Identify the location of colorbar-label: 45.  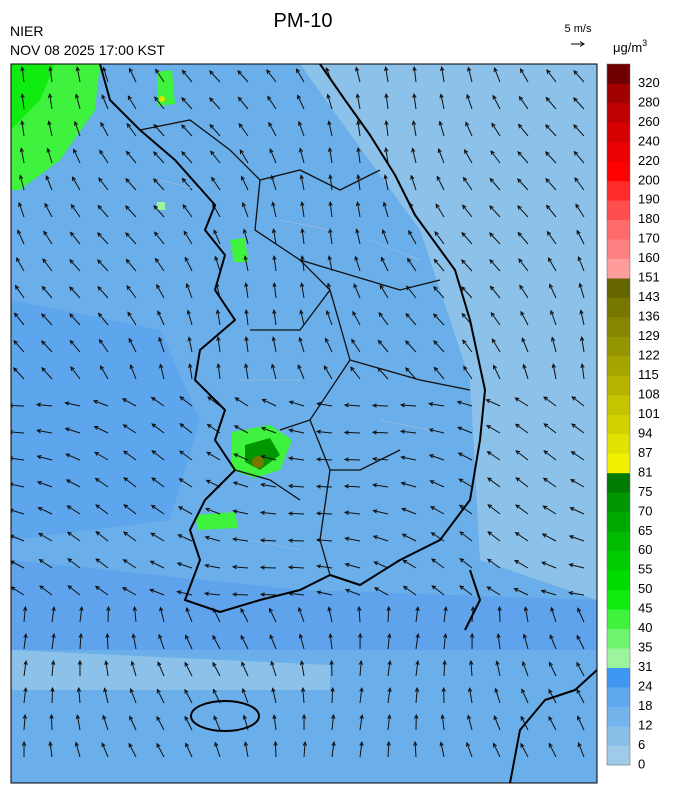
(645, 608).